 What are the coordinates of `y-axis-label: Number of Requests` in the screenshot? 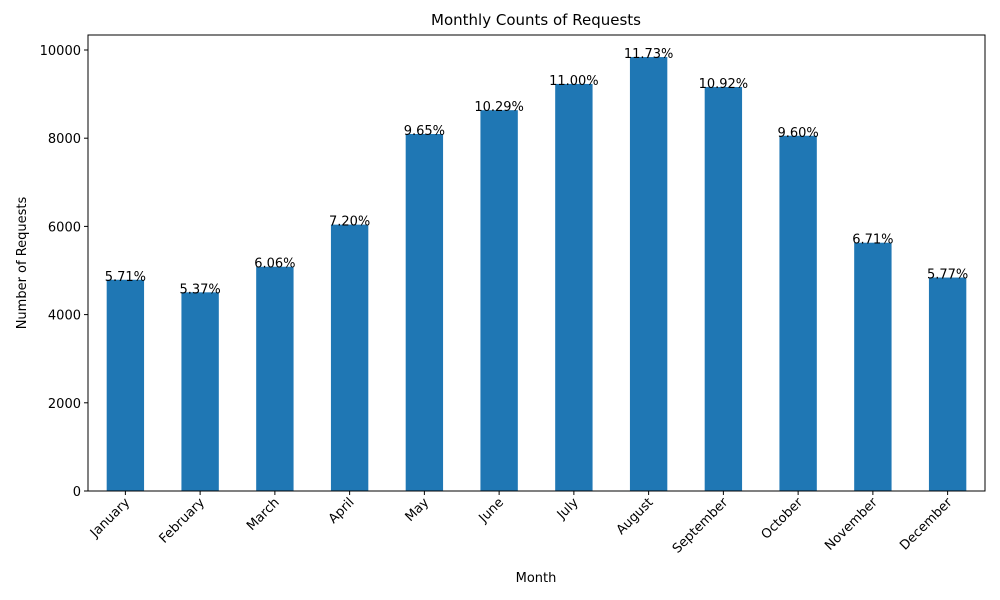 It's located at (22, 262).